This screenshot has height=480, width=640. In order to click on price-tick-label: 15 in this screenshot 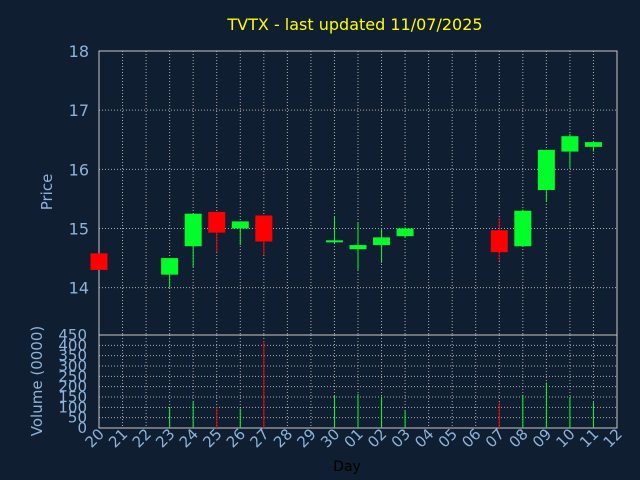, I will do `click(79, 229)`.